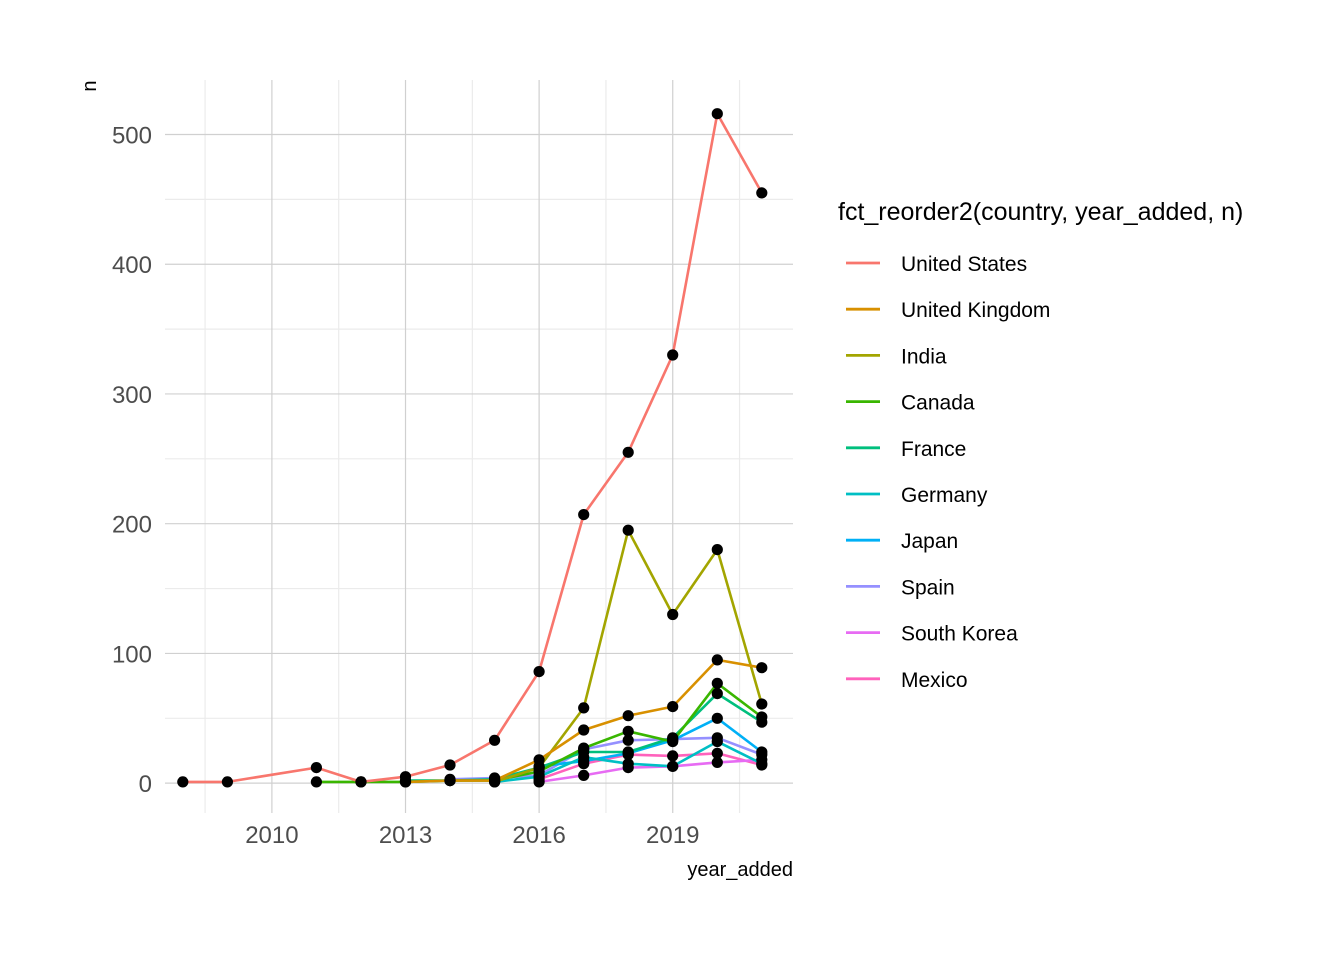  Describe the element at coordinates (944, 495) in the screenshot. I see `legend-label: Germany` at that location.